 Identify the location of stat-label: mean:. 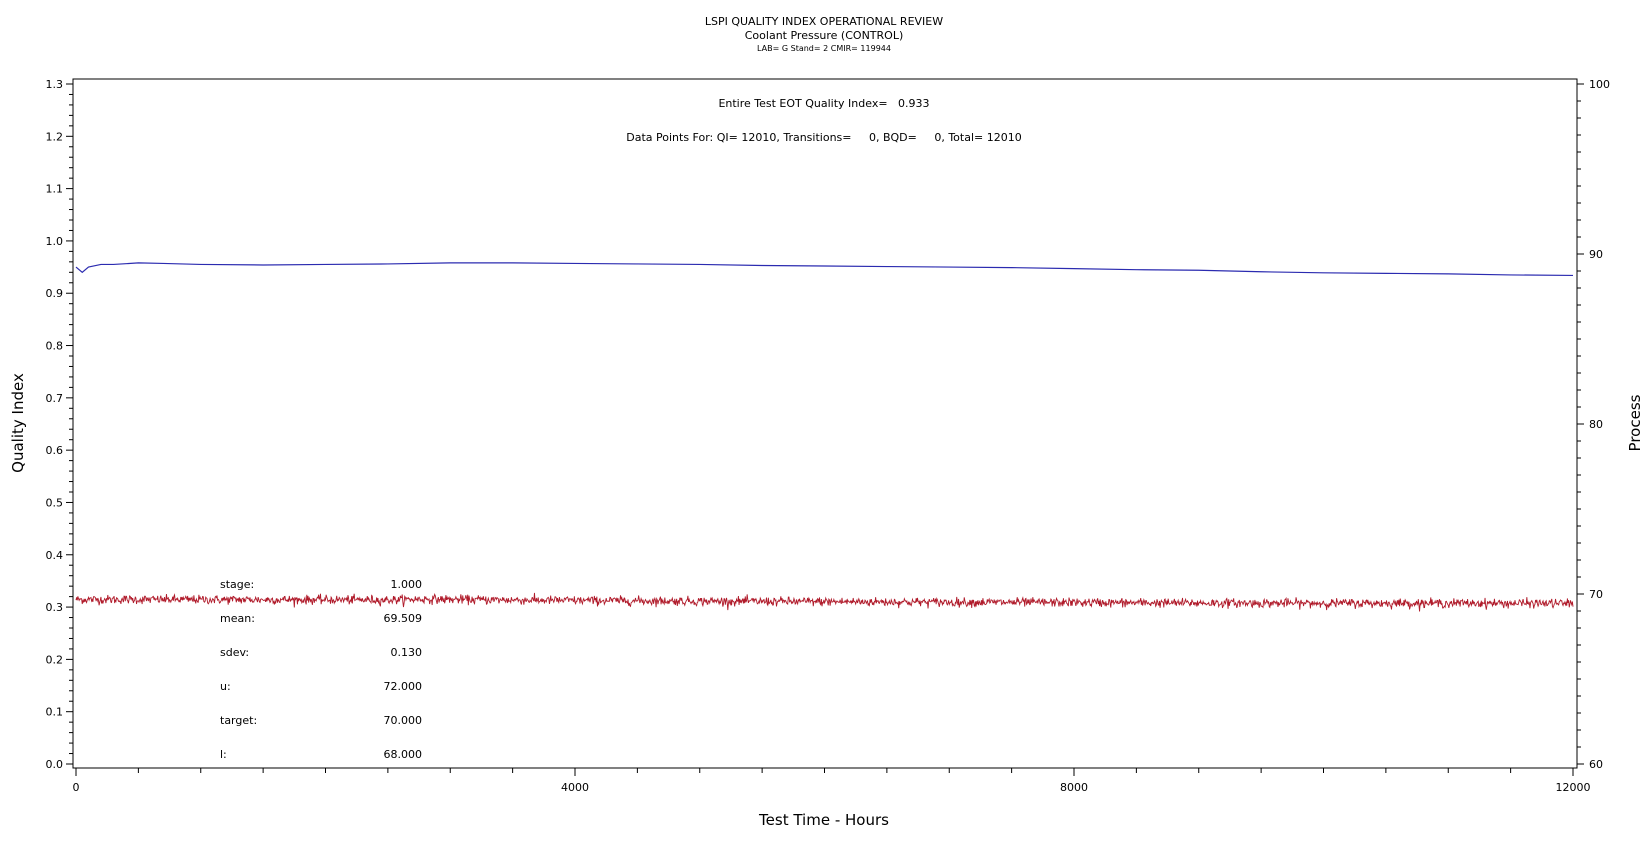
(237, 618).